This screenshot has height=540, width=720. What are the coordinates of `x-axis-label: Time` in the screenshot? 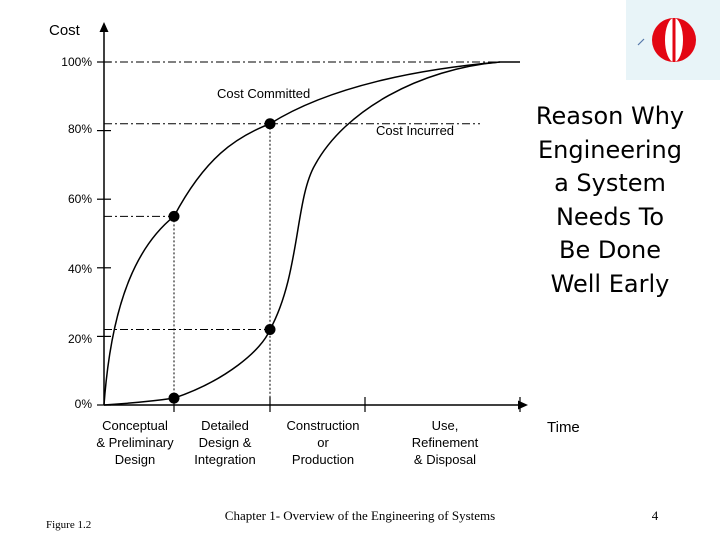 It's located at (563, 427).